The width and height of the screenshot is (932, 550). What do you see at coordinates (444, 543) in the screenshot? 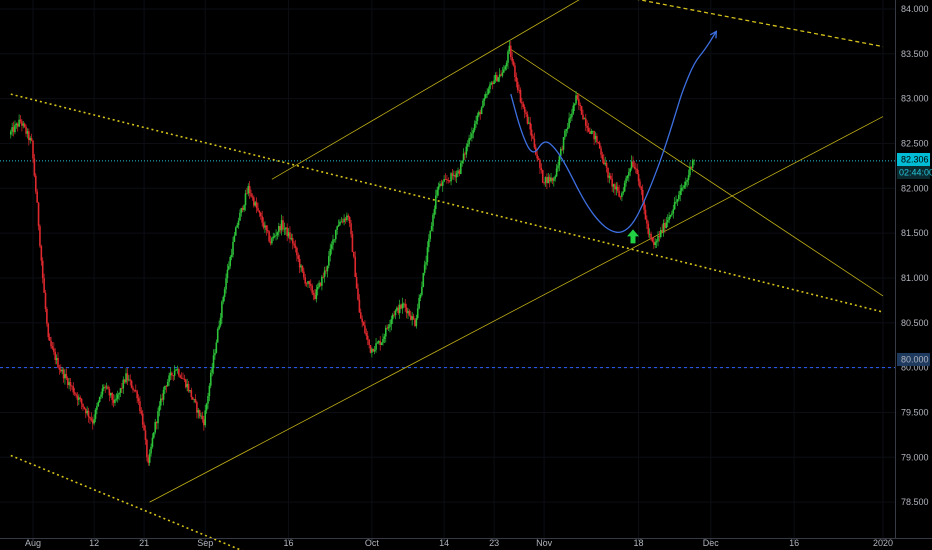
I see `time-tick-label: 14` at bounding box center [444, 543].